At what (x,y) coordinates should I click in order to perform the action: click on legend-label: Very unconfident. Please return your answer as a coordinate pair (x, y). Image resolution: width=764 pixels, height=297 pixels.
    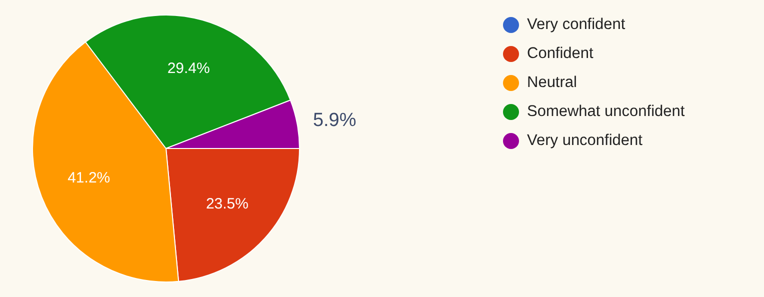
    Looking at the image, I should click on (584, 141).